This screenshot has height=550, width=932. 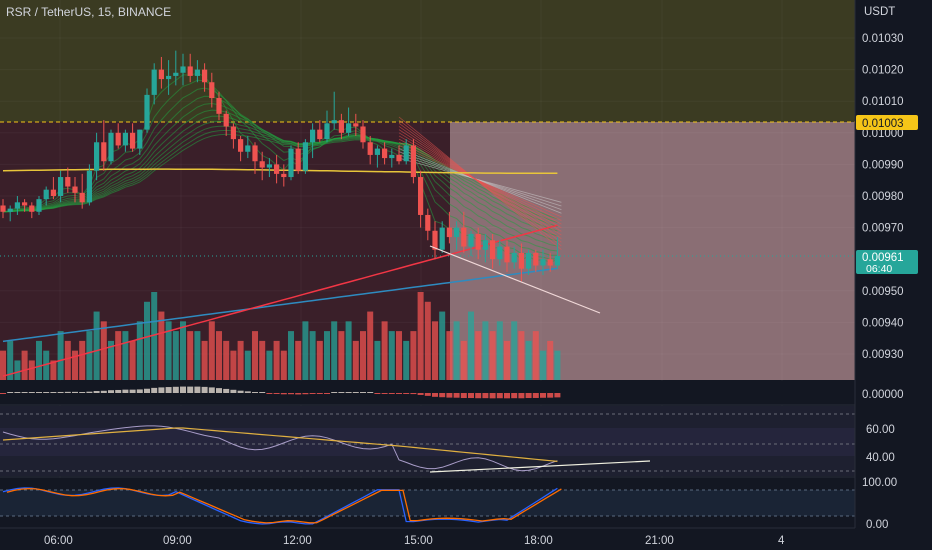 What do you see at coordinates (883, 165) in the screenshot?
I see `price-tick: 0.00990` at bounding box center [883, 165].